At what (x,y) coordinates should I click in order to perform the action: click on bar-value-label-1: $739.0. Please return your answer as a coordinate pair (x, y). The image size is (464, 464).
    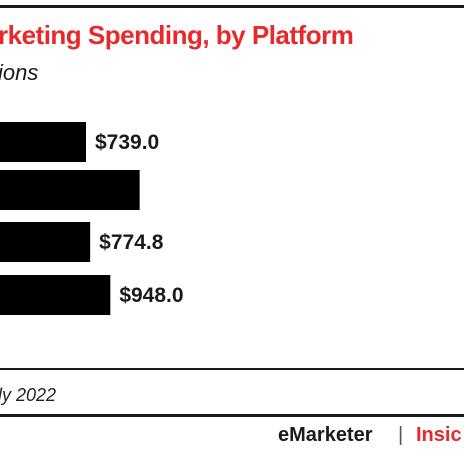
    Looking at the image, I should click on (127, 142).